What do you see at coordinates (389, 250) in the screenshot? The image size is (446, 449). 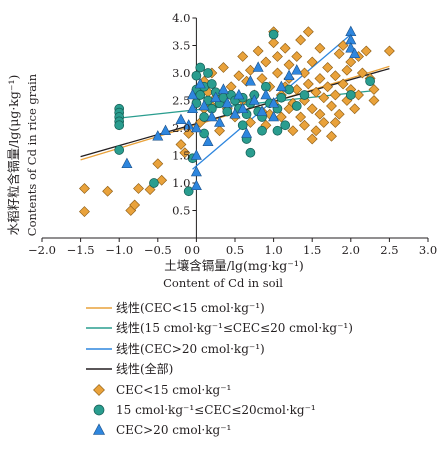 I see `x-tick-label: 2.5` at bounding box center [389, 250].